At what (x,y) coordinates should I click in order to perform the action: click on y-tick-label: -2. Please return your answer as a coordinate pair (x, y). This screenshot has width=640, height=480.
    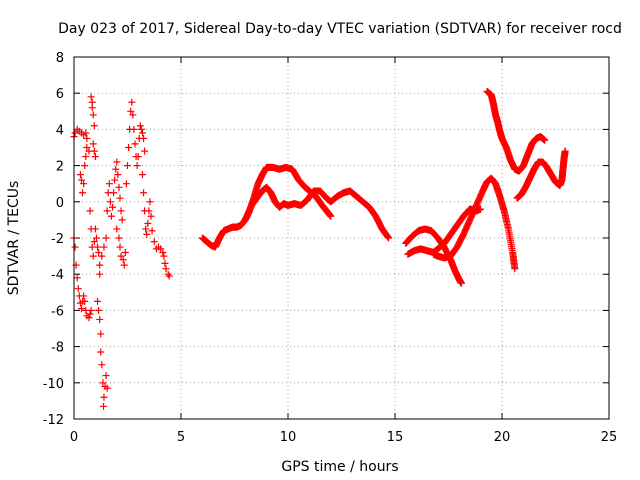
    Looking at the image, I should click on (57, 239).